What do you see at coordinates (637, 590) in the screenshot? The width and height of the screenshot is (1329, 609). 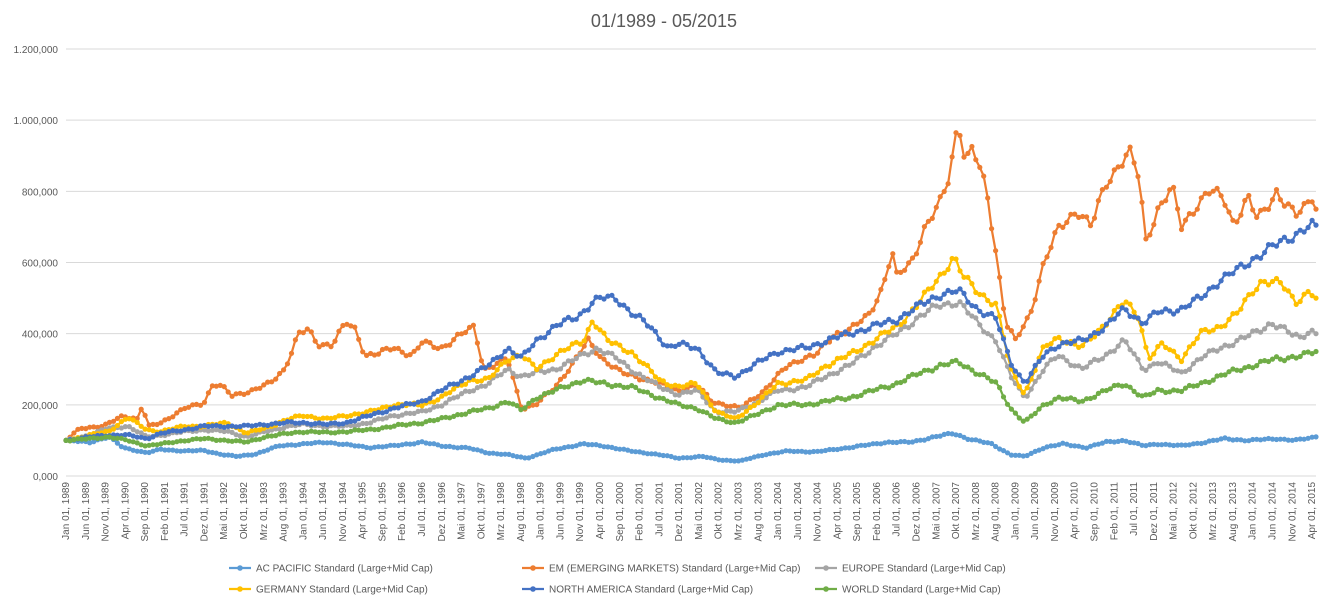 I see `legend-item: NORTH AMERICA Standard (Large+Mid Cap)` at bounding box center [637, 590].